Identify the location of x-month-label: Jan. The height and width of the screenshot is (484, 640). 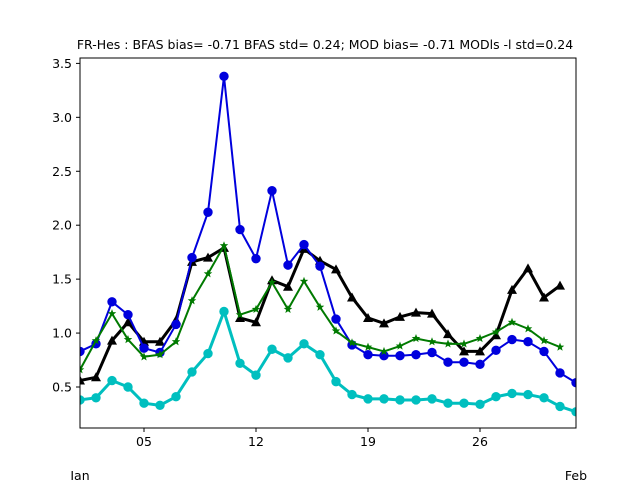
(79, 474).